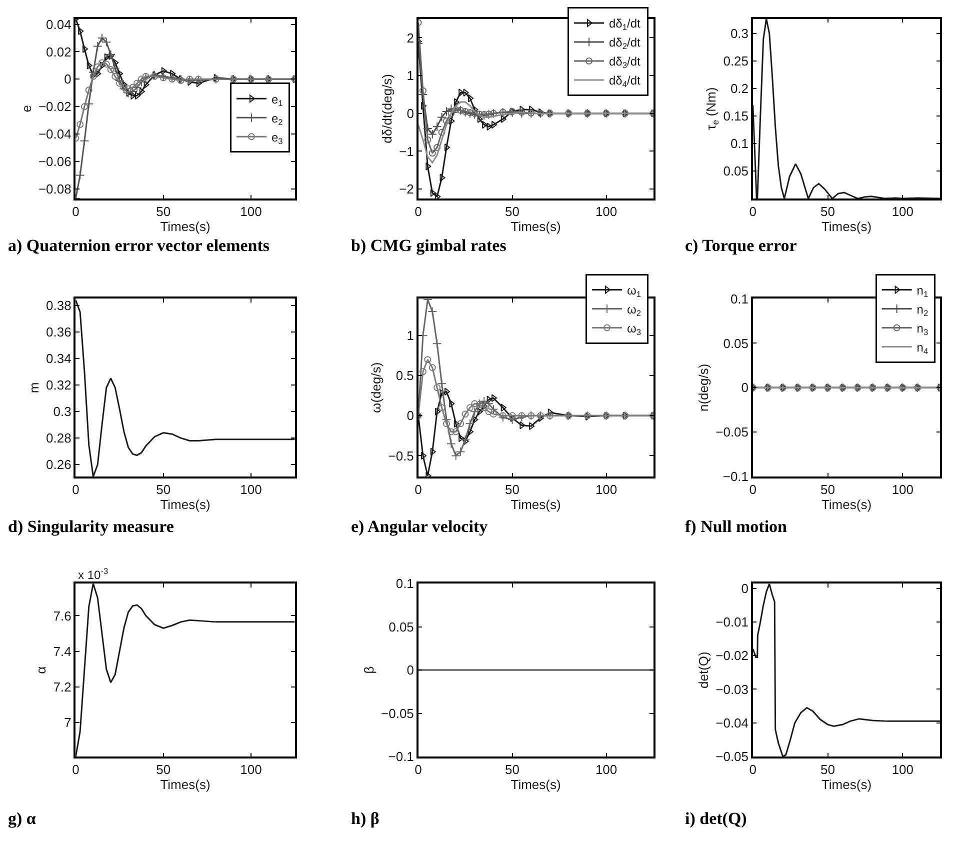 This screenshot has width=965, height=848. What do you see at coordinates (739, 34) in the screenshot?
I see `y-tick-label: 0.3` at bounding box center [739, 34].